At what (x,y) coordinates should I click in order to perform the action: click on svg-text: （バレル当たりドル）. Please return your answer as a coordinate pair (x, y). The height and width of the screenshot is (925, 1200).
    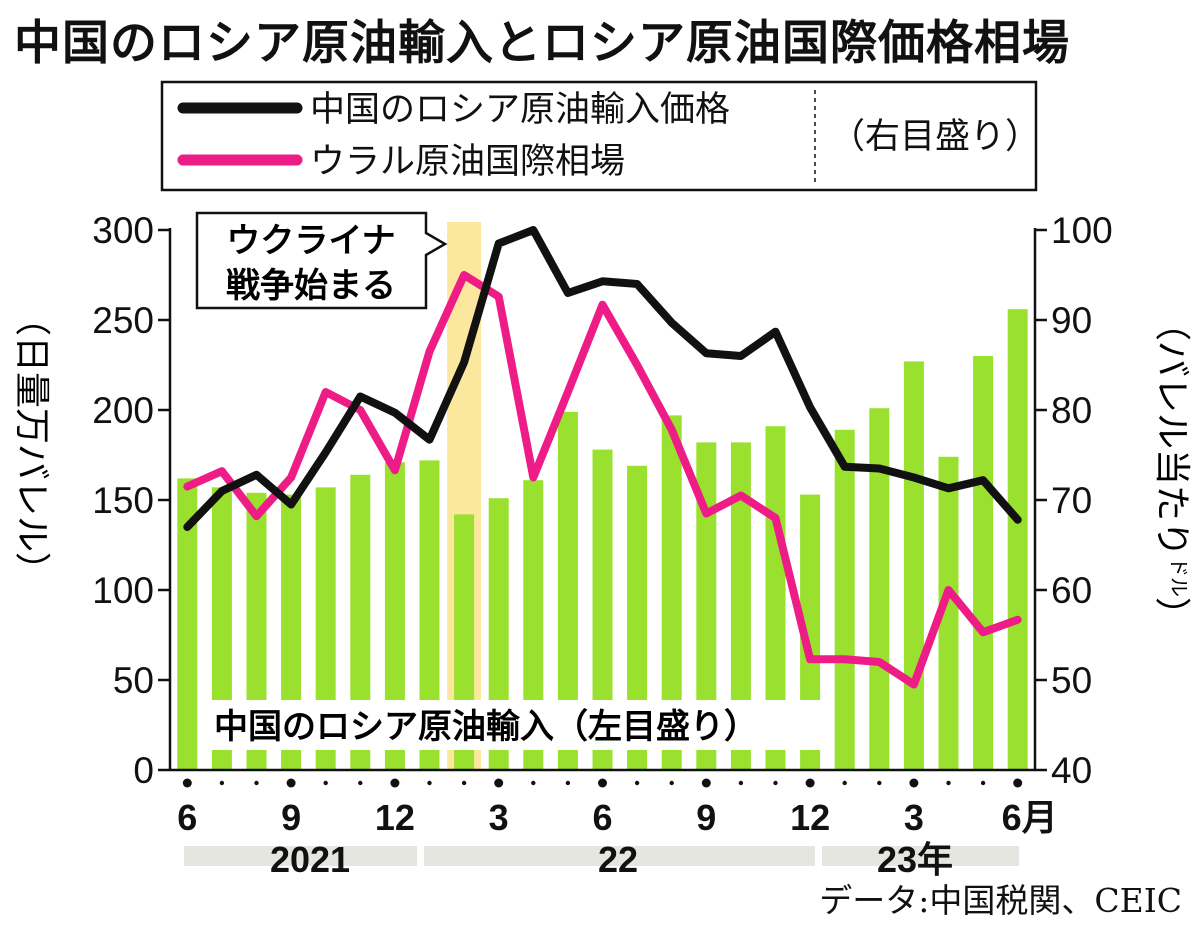
    Looking at the image, I should click on (1171, 469).